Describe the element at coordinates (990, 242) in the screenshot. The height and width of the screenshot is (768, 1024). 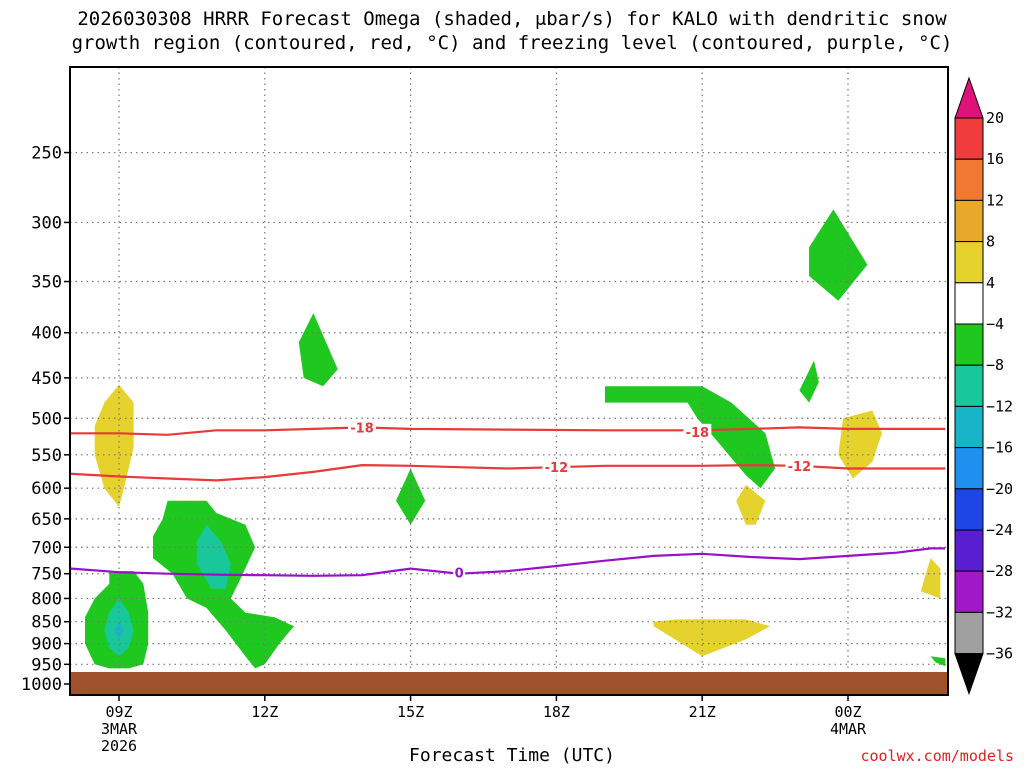
I see `colorbar-label: 8` at that location.